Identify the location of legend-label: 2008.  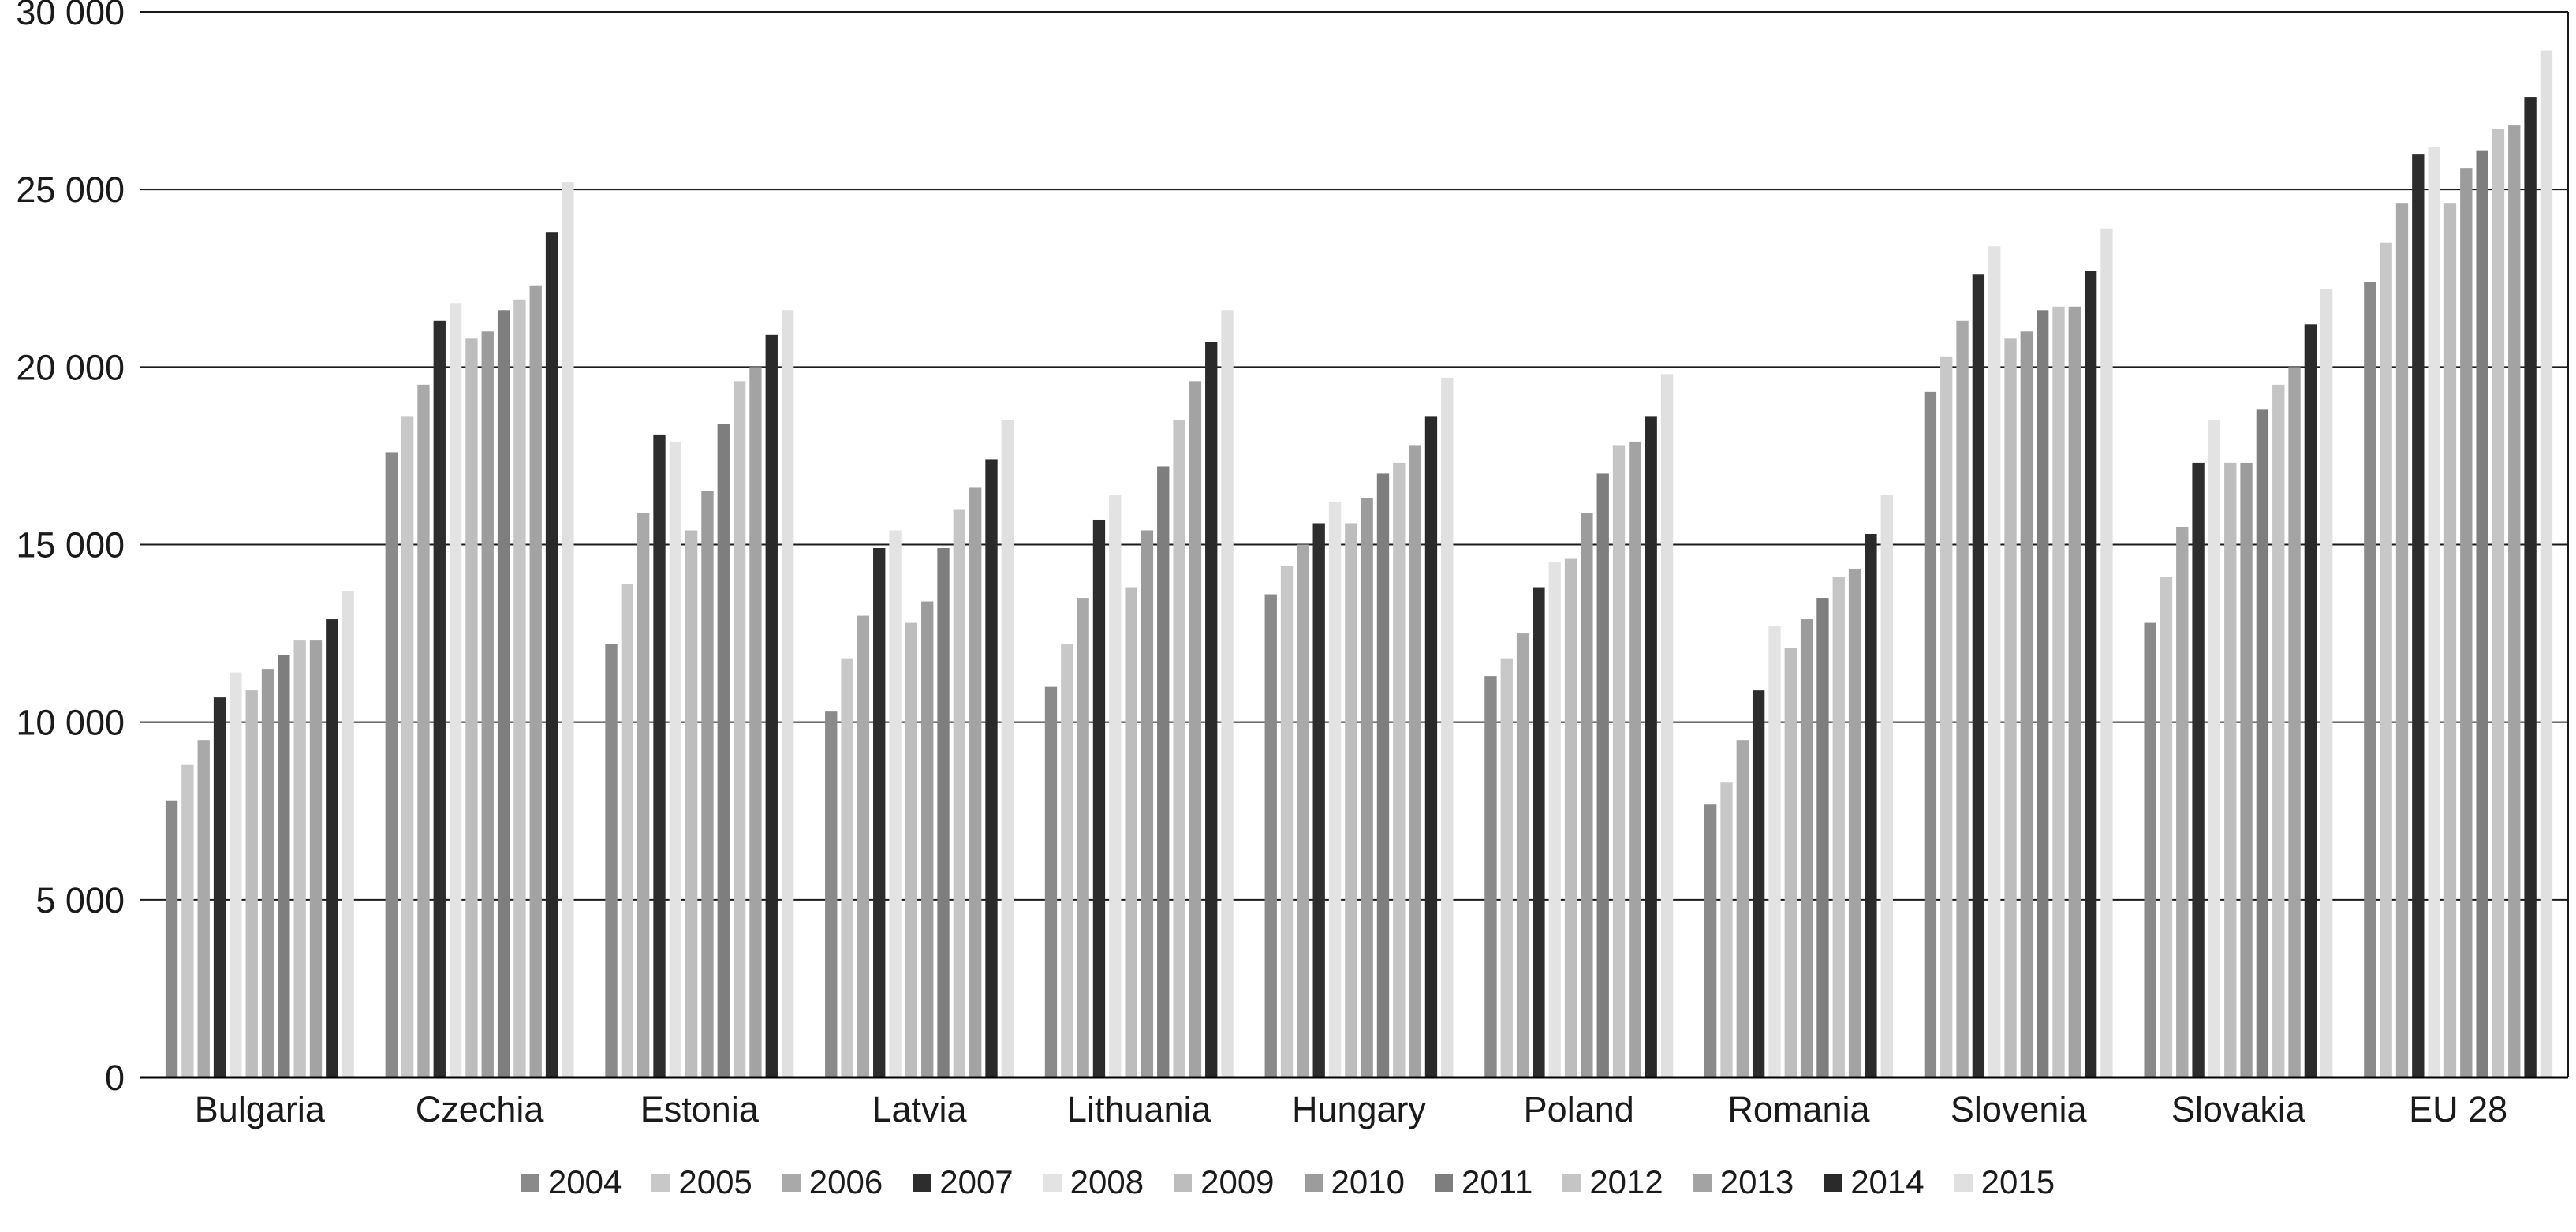
(1107, 1181).